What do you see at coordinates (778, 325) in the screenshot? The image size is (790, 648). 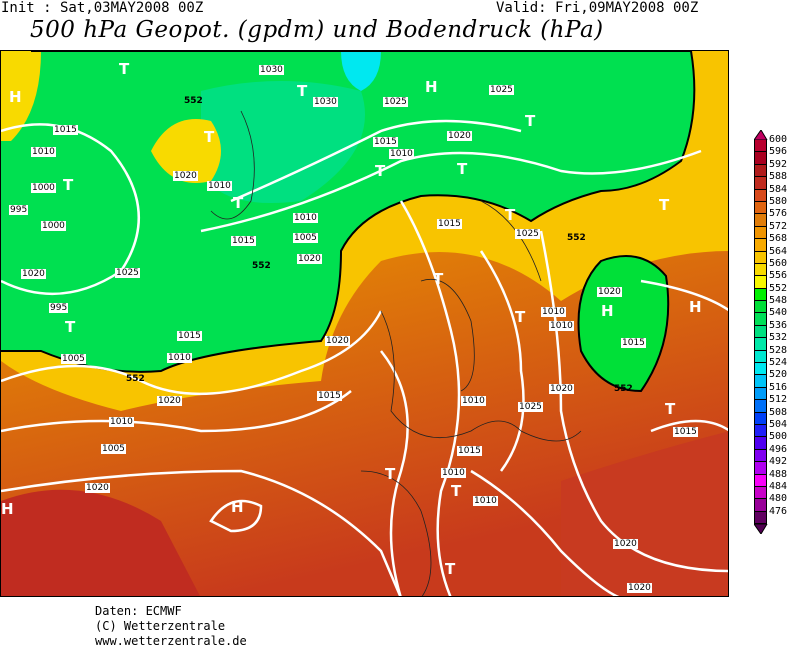 I see `legend-label: 536` at bounding box center [778, 325].